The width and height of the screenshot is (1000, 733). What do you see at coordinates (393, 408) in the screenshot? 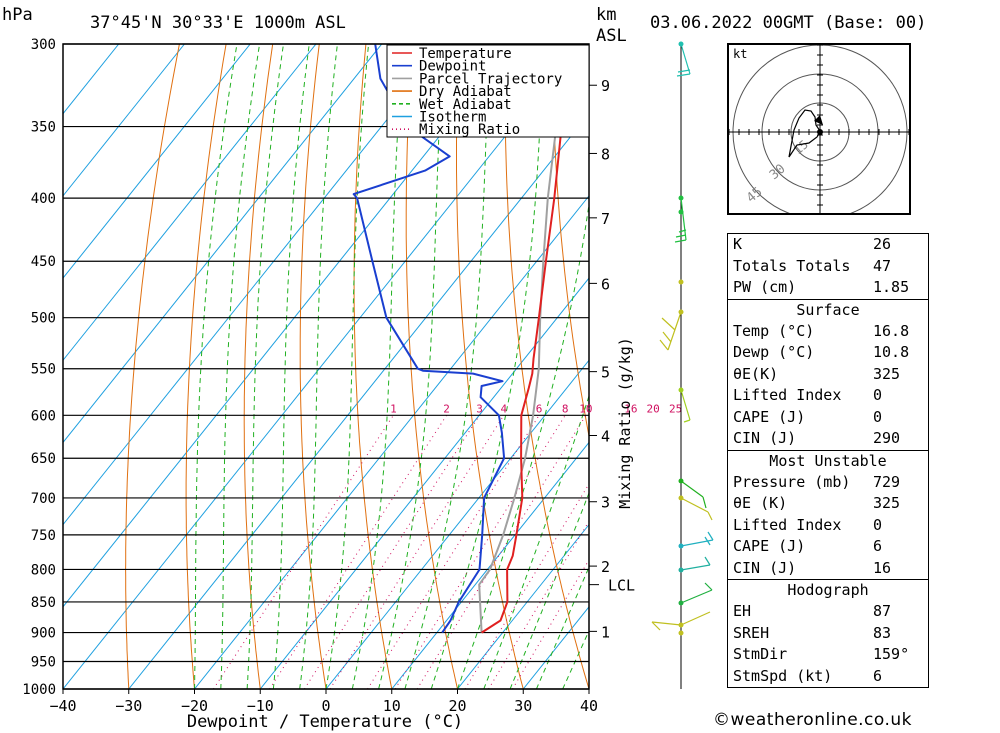
I see `mixing-ratio-label: 1` at bounding box center [393, 408].